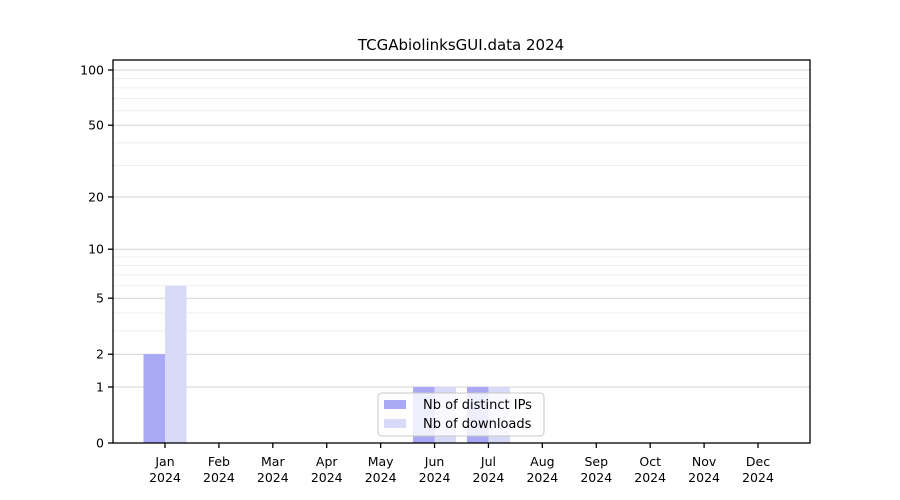 The image size is (900, 500). What do you see at coordinates (381, 461) in the screenshot?
I see `x-tick-label-month: May` at bounding box center [381, 461].